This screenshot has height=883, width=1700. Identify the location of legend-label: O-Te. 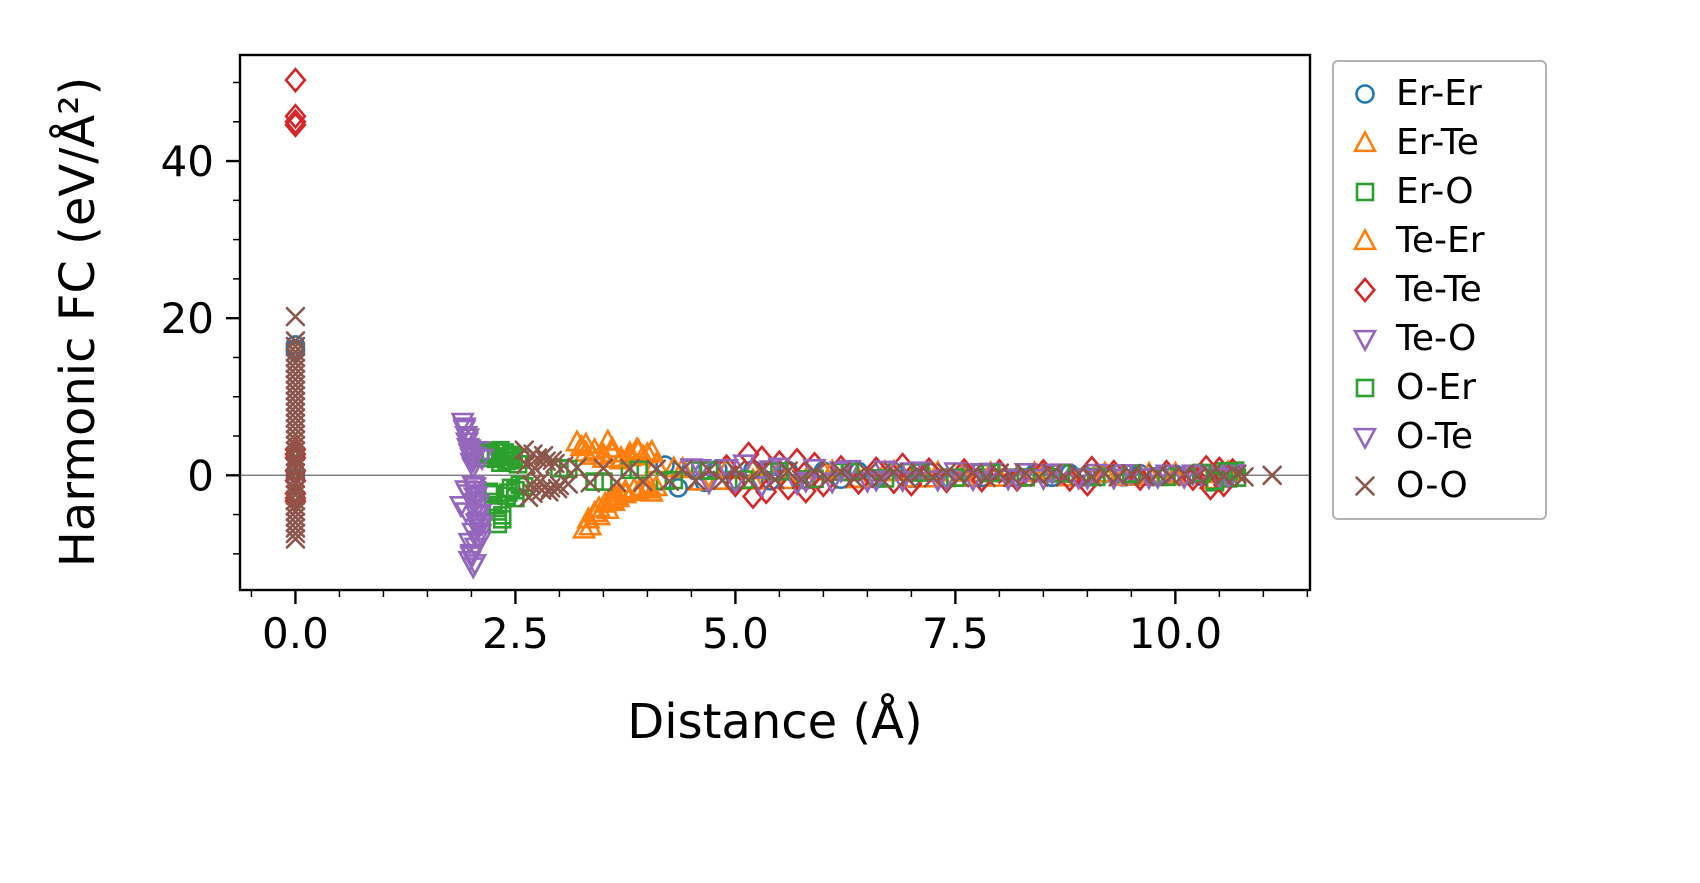
(1435, 436).